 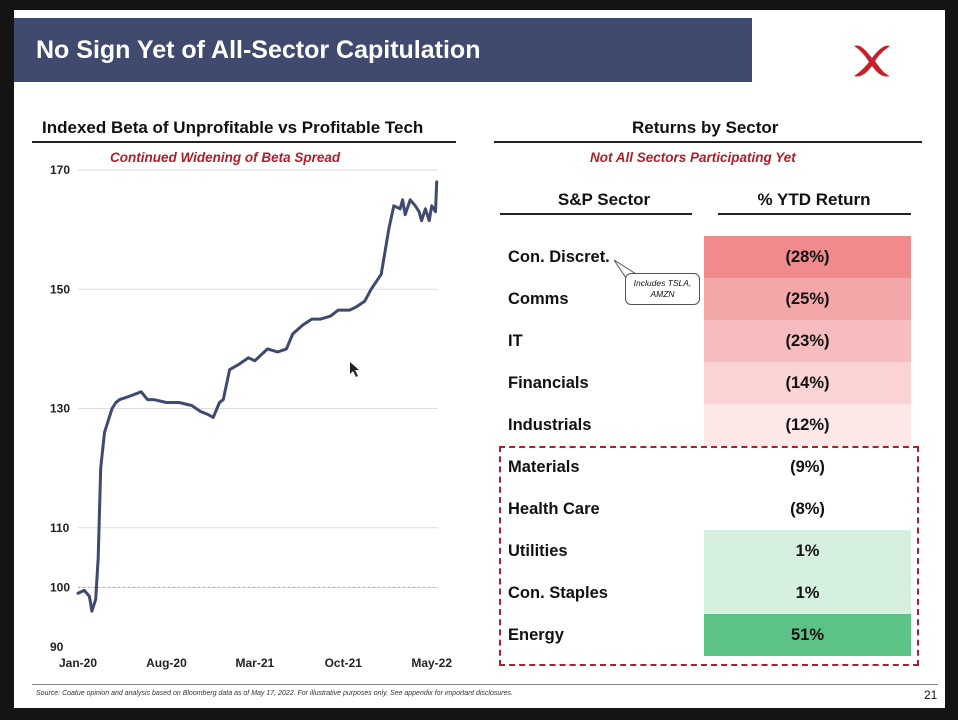 I want to click on right-title-rule, so click(x=708, y=142).